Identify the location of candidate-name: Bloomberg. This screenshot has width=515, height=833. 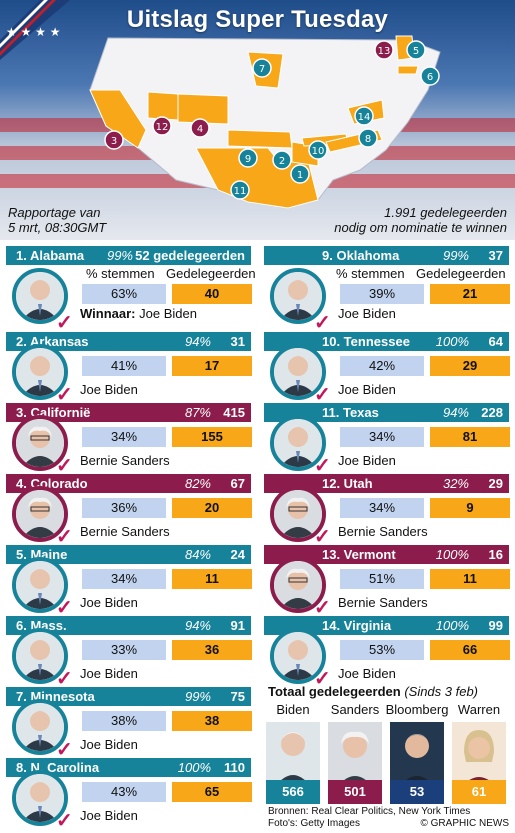
(417, 709).